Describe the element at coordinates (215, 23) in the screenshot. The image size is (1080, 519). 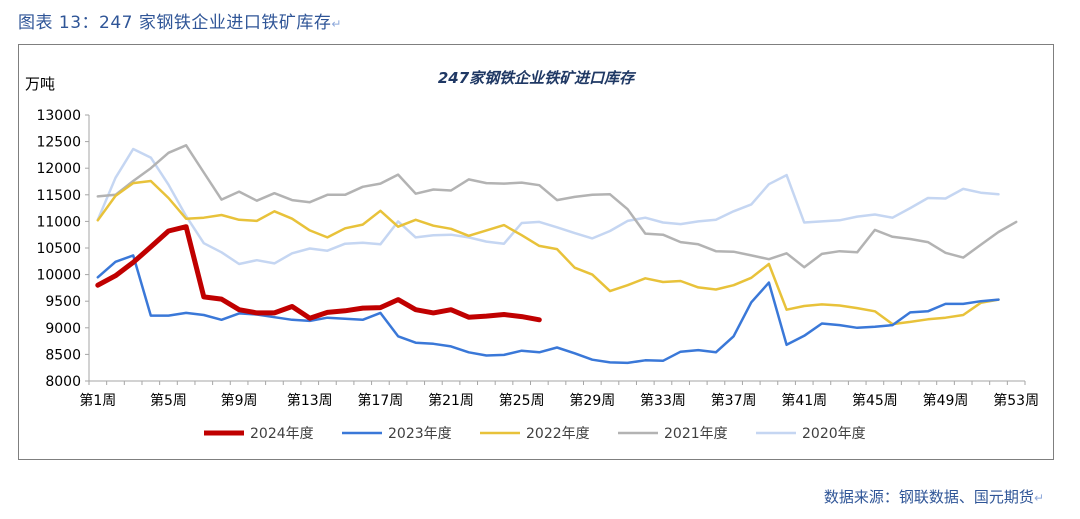
I see `figure-title: 247 家钢铁企业进口铁矿库存` at that location.